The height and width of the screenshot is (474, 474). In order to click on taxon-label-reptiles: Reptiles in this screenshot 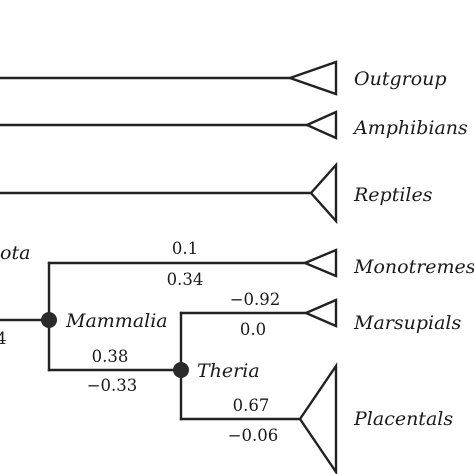, I will do `click(393, 195)`.